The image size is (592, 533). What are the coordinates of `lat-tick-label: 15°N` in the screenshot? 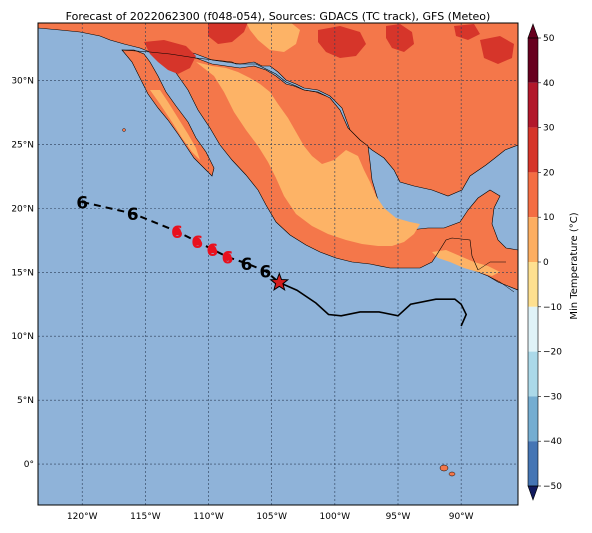 It's located at (22, 273).